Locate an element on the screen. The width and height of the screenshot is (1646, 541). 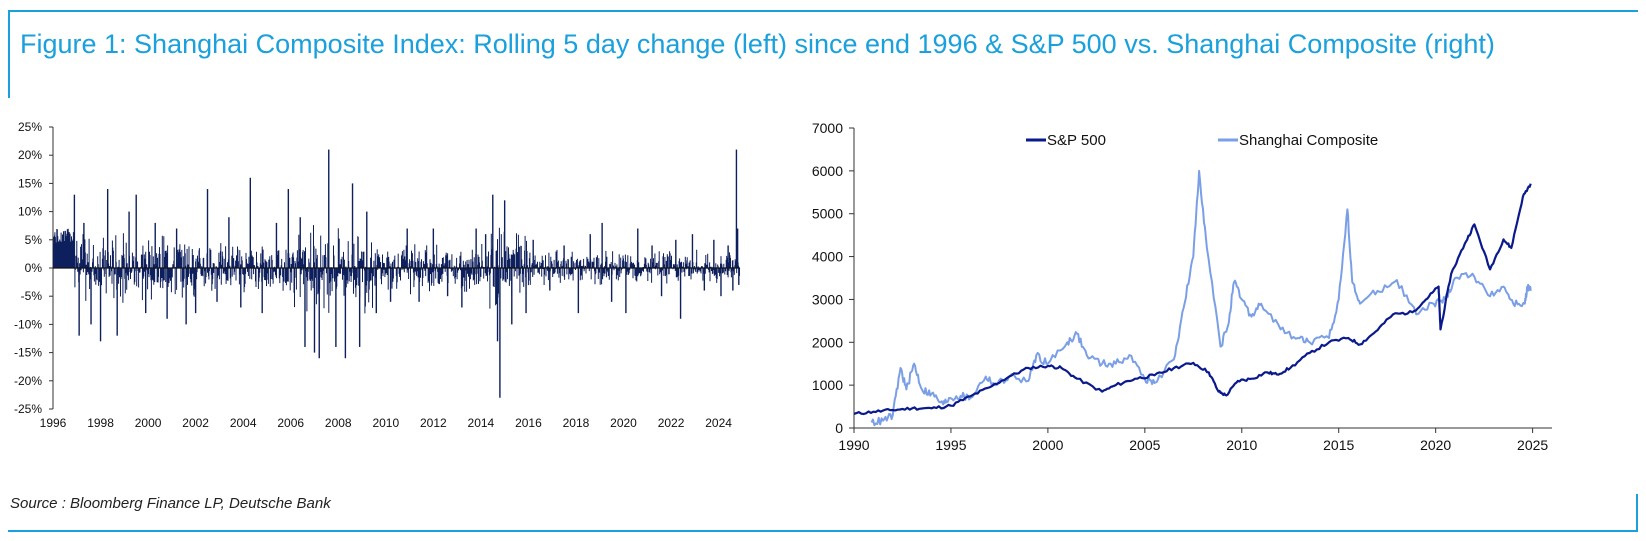
legend-shanghai-label: Shanghai Composite is located at coordinates (1308, 140).